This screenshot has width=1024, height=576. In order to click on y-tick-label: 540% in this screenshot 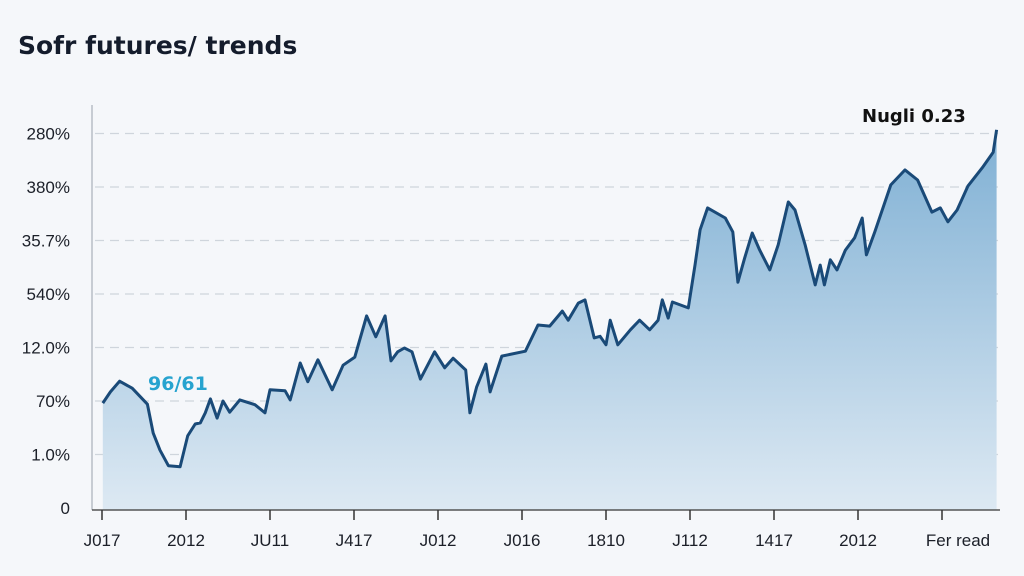, I will do `click(48, 294)`.